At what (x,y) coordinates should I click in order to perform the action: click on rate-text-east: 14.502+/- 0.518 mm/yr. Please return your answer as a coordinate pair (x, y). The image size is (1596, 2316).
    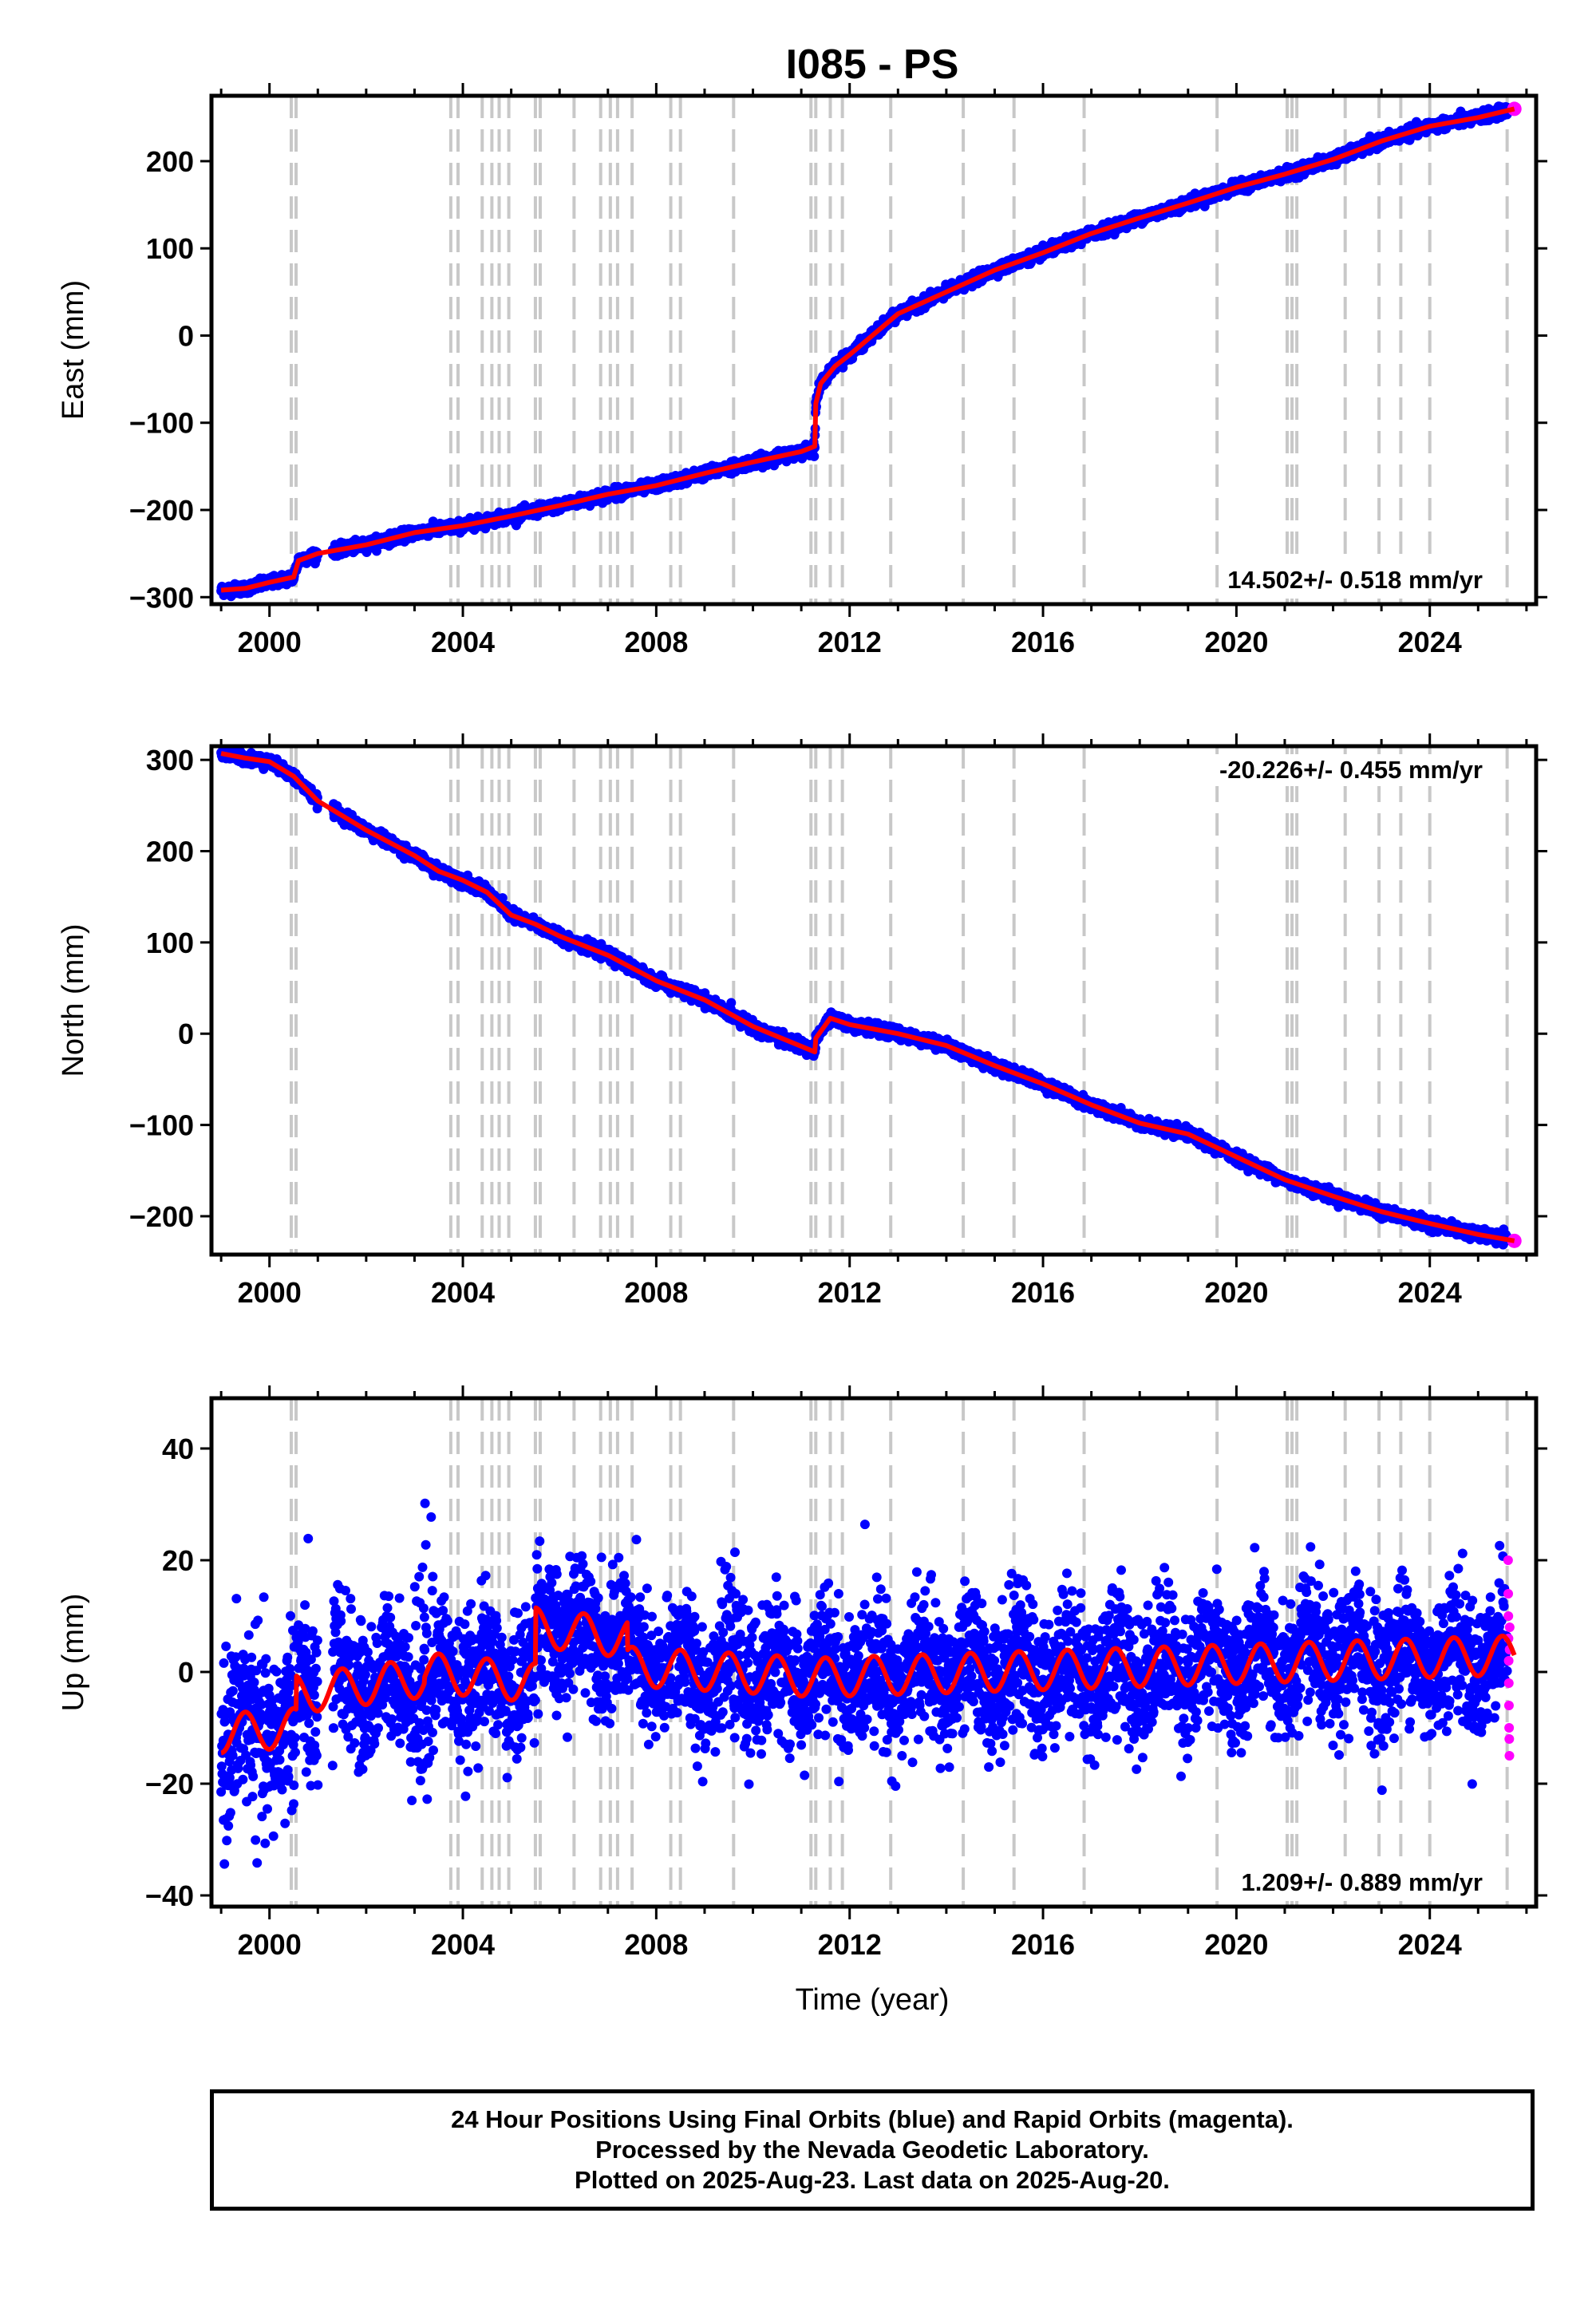
    Looking at the image, I should click on (1355, 580).